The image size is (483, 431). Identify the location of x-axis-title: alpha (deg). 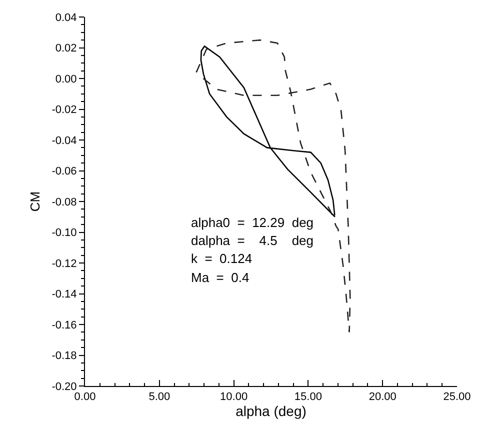
(271, 411).